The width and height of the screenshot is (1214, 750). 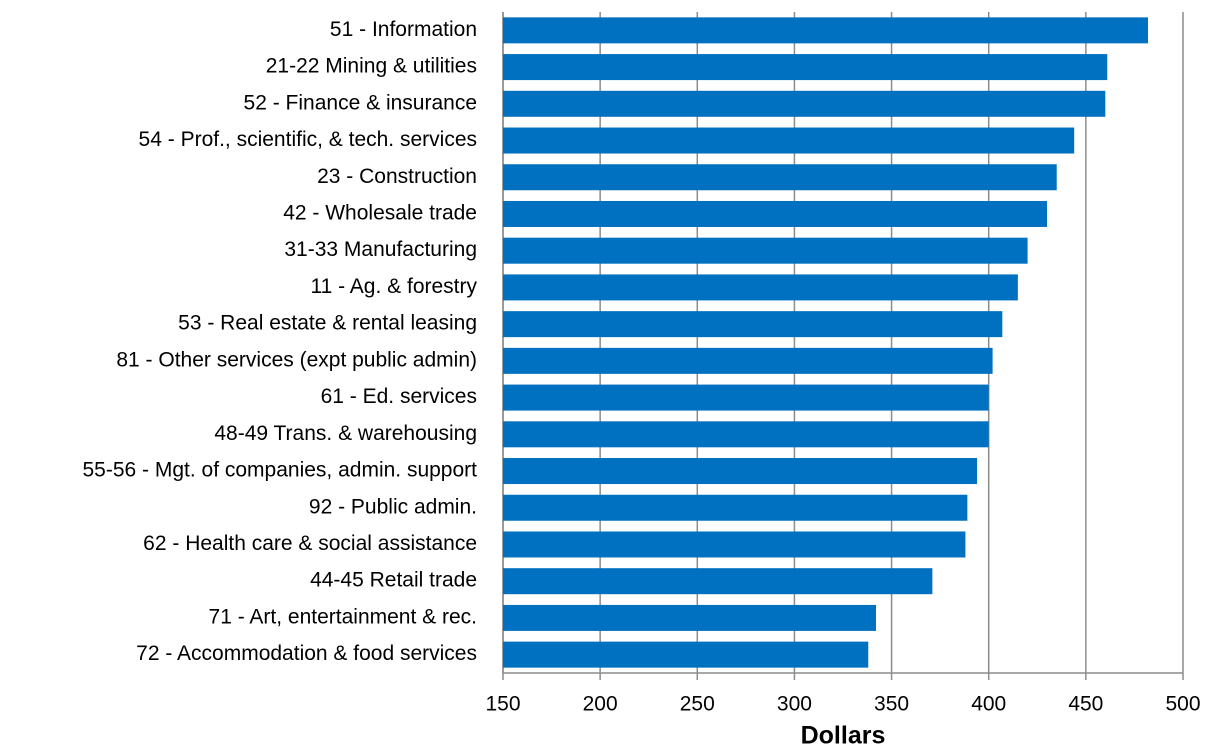 I want to click on y-tick-label: 44-45 Retail trade, so click(x=393, y=580).